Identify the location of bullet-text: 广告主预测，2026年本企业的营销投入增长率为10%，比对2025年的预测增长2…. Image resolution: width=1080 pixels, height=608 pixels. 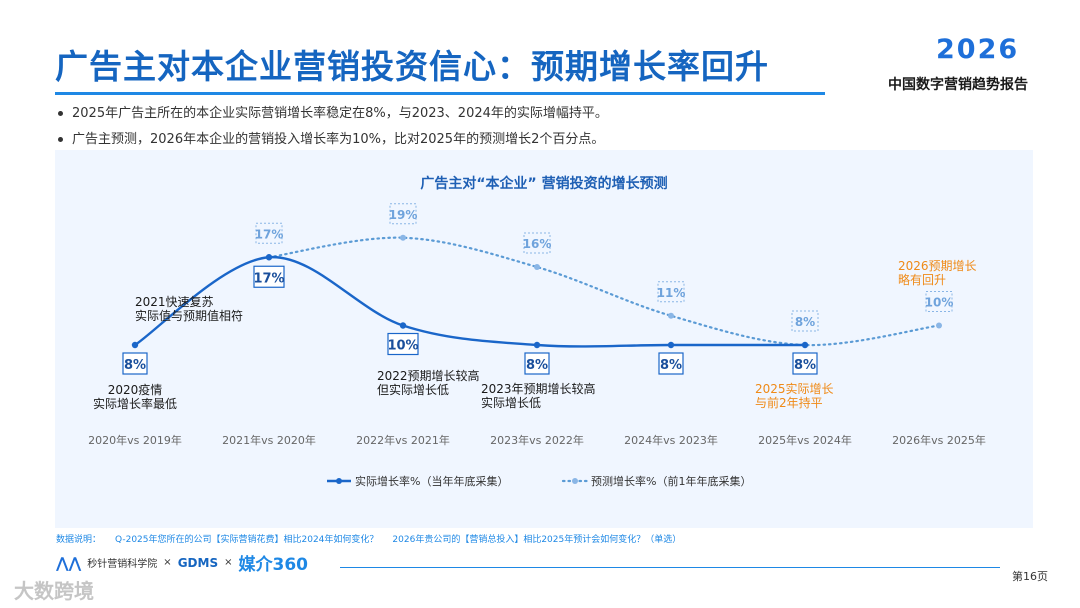
(338, 139).